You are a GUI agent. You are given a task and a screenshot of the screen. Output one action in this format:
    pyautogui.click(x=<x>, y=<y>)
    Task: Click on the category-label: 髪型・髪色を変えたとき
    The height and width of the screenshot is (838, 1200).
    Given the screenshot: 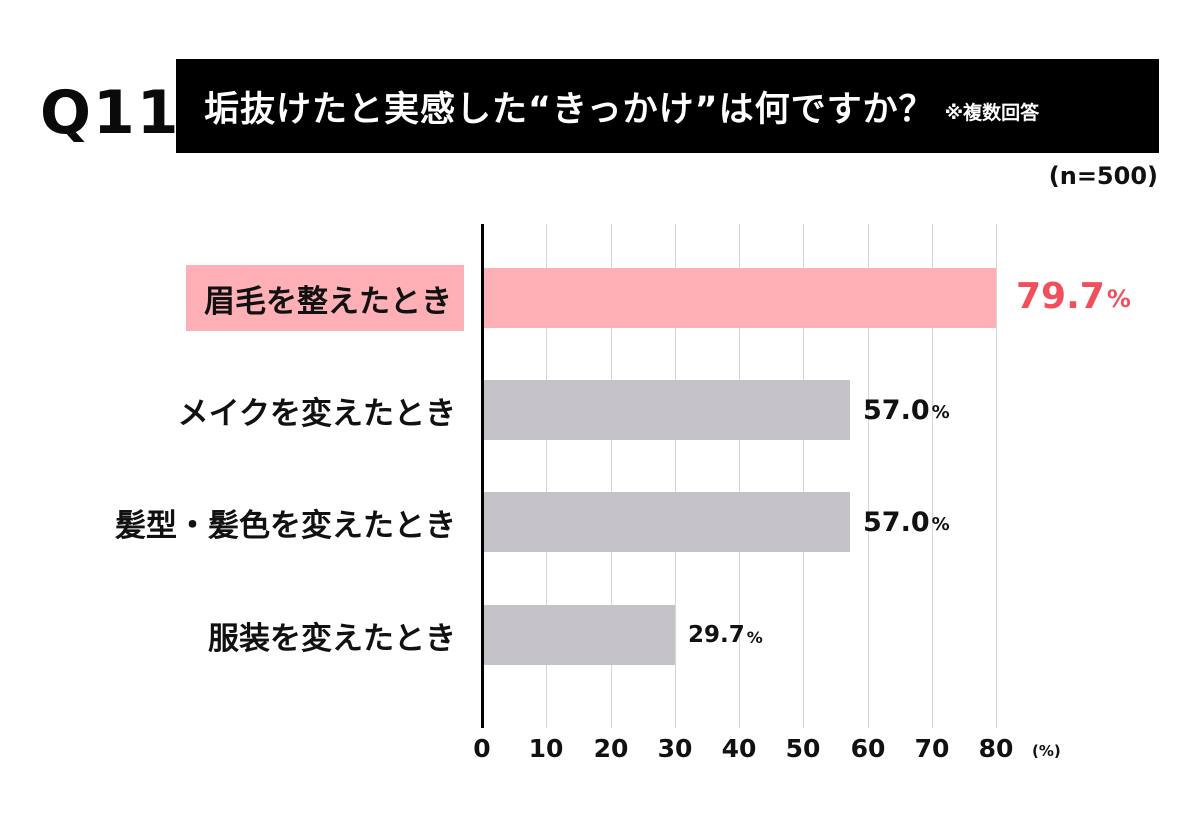 What is the action you would take?
    pyautogui.click(x=285, y=525)
    